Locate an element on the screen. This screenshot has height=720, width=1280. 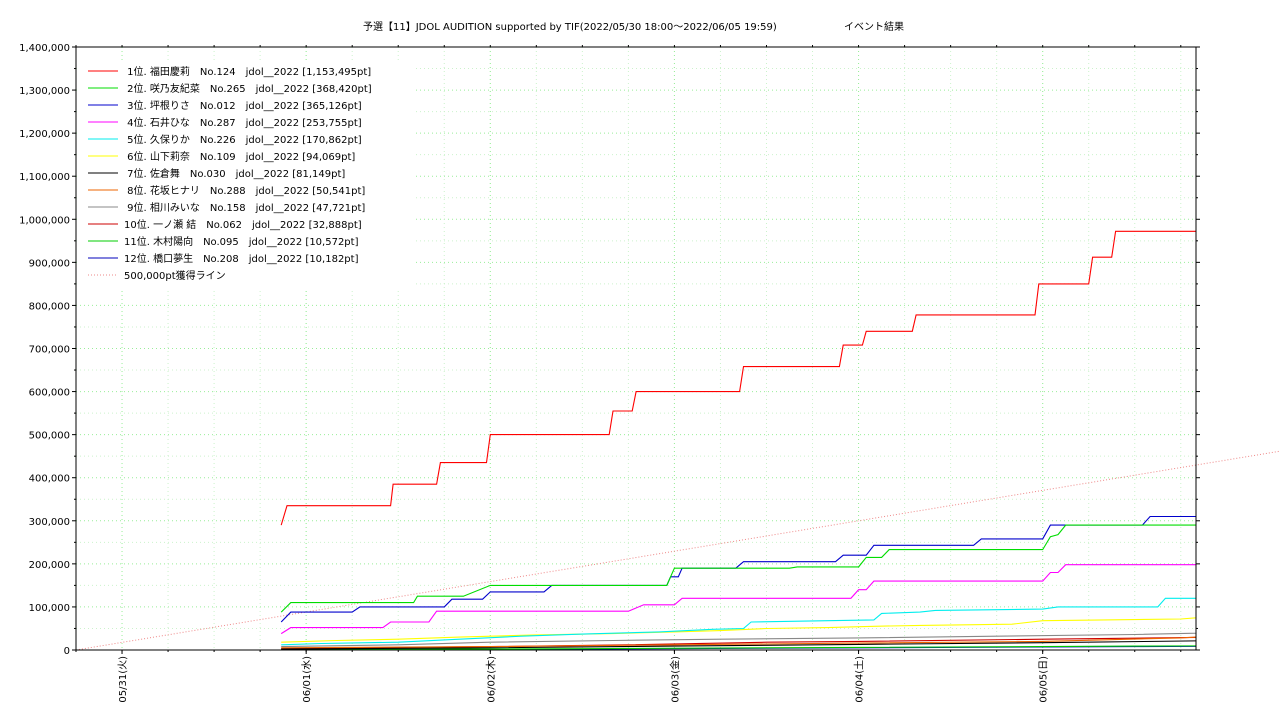
legend-label: 4位. 石井ひな No.287 jdol__2022 [253,755pt] is located at coordinates (243, 122).